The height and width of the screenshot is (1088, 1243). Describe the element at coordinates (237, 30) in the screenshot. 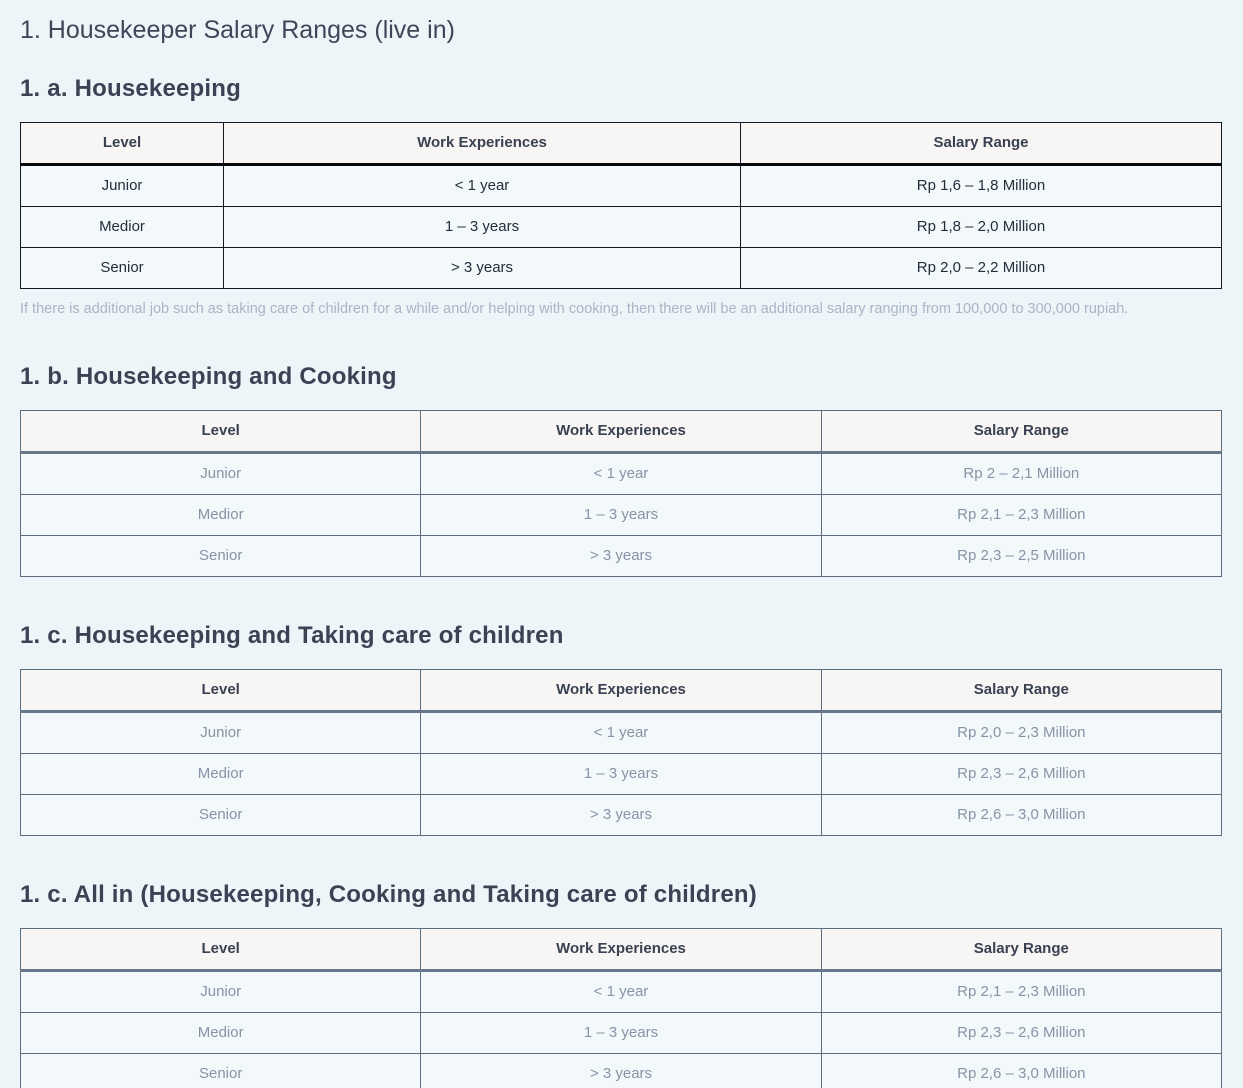

I see `page-title: 1. Housekeeper Salary Ranges (live in)` at that location.